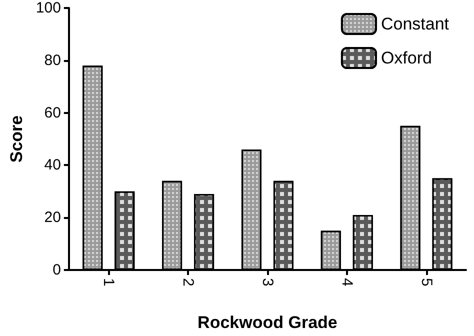 This screenshot has width=474, height=336. I want to click on y-tick-label: 40, so click(52, 165).